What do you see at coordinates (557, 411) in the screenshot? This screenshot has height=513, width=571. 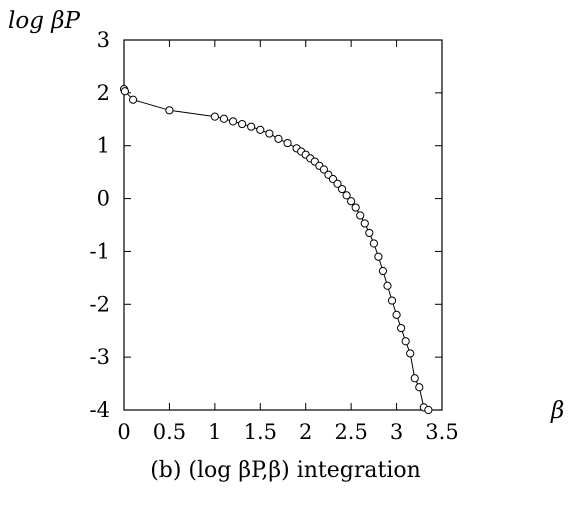 I see `x-axis-title: β` at bounding box center [557, 411].